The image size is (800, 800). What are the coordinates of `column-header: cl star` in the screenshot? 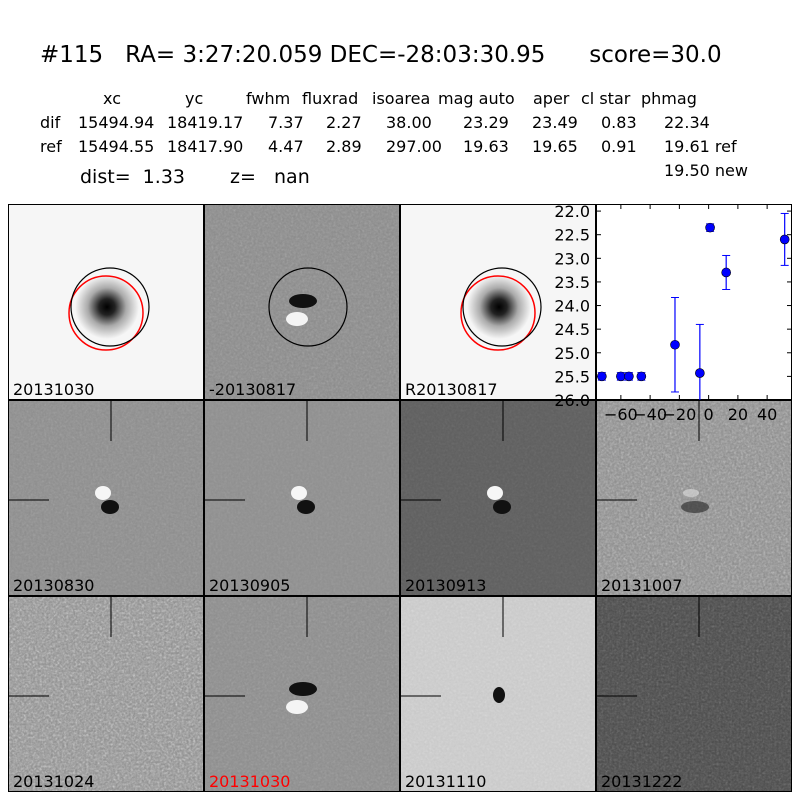 It's located at (606, 98).